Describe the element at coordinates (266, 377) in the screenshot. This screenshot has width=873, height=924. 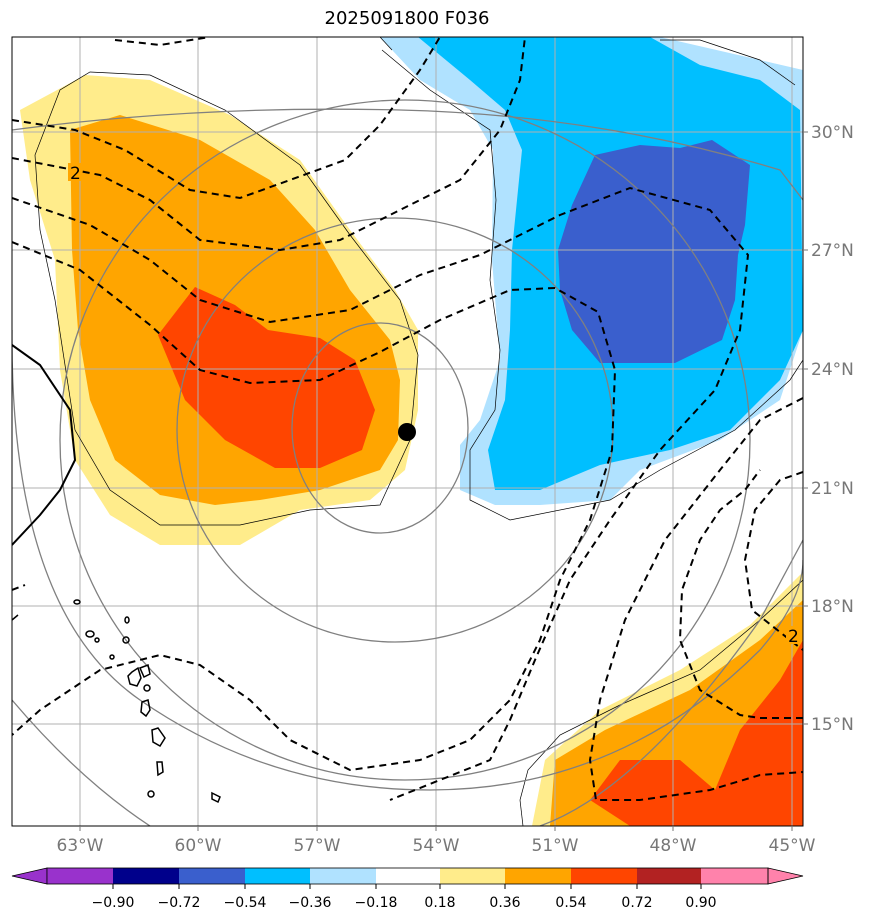
I see `positive-strong-region` at that location.